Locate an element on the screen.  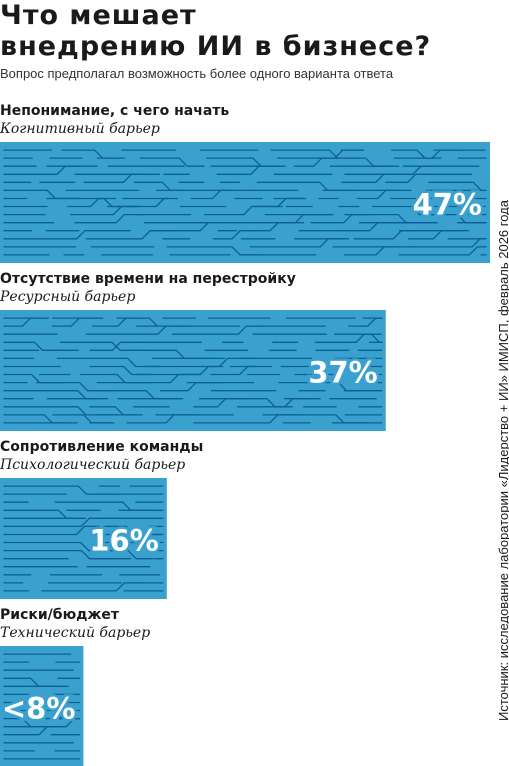
category-subtitle-4: Технический барьер is located at coordinates (75, 633).